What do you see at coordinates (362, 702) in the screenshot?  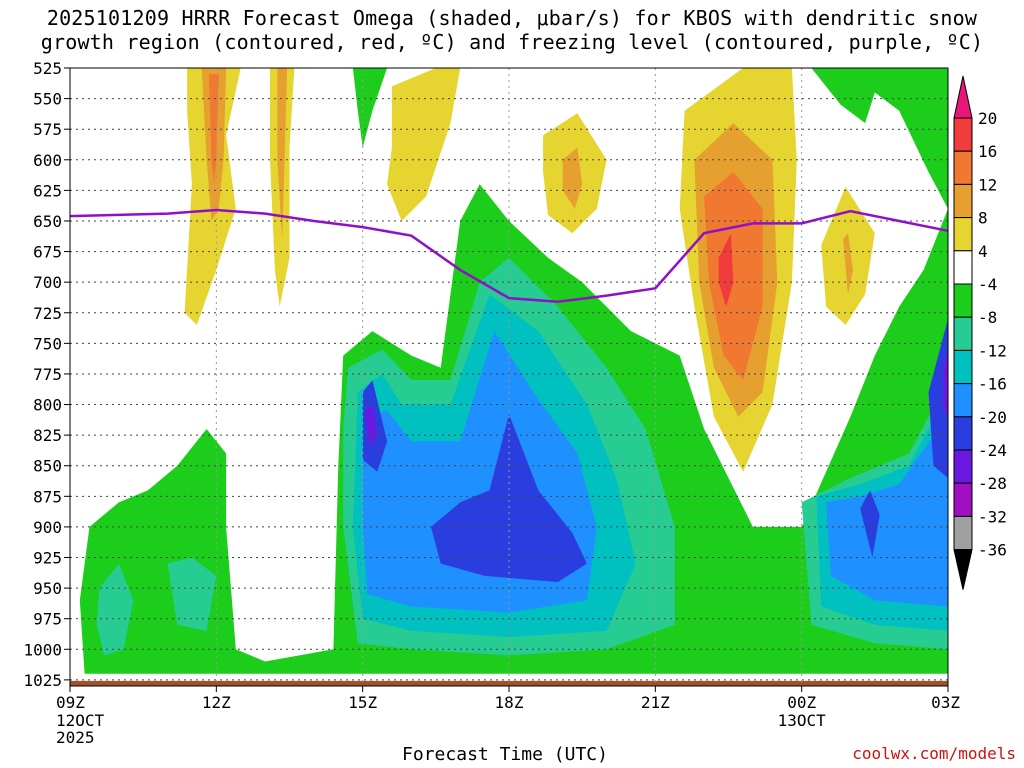 I see `x-tick-label-15Z: 15Z` at bounding box center [362, 702].